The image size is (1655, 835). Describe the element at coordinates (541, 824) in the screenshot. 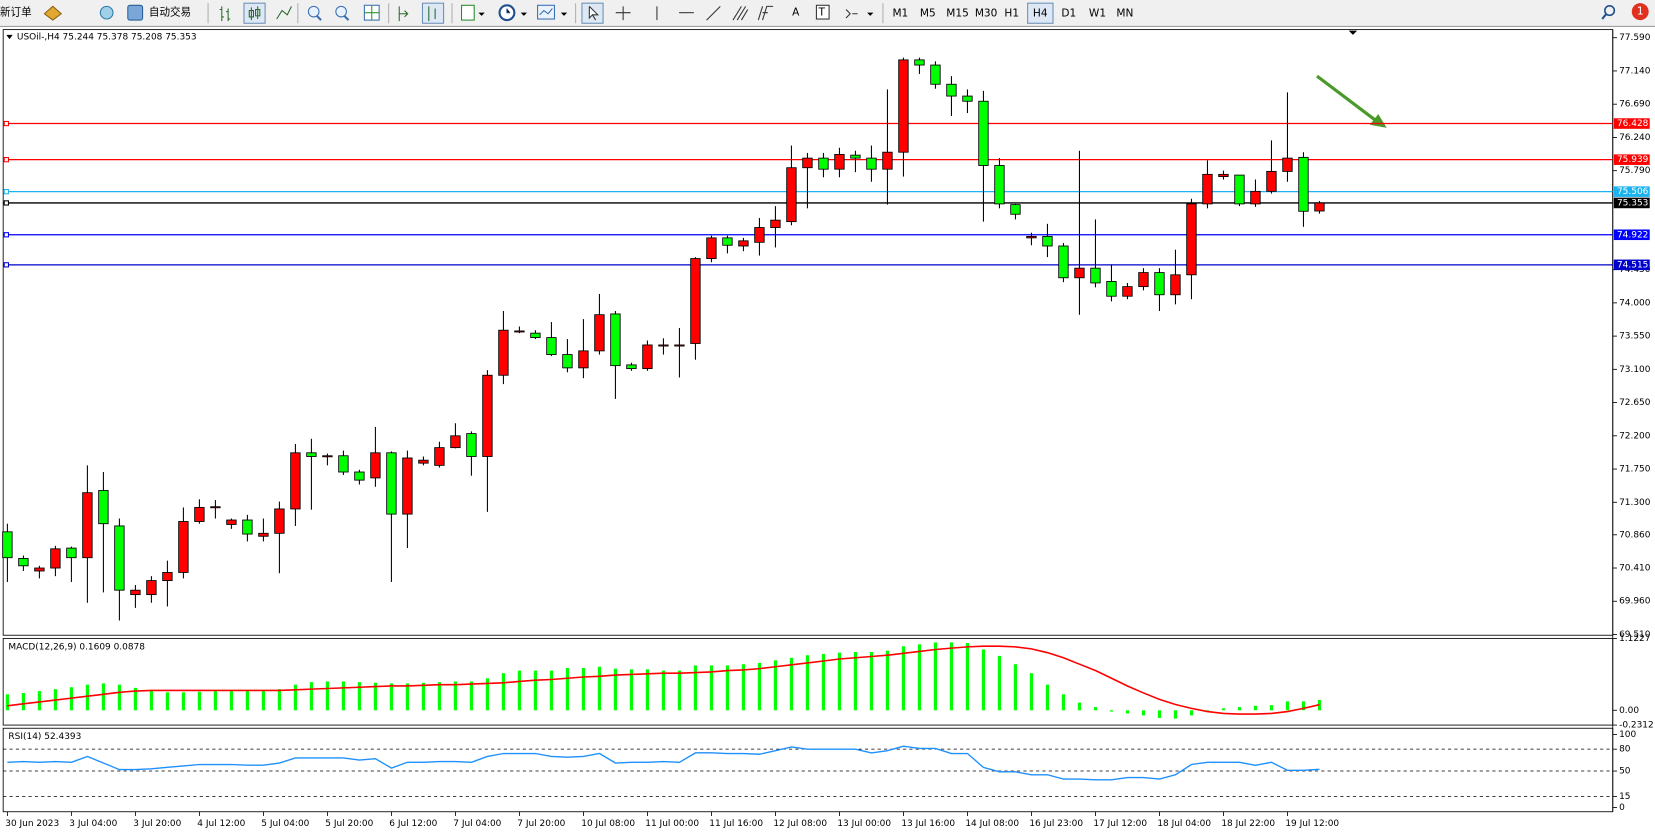

I see `x-tick-label: 7 Jul 20:00` at that location.